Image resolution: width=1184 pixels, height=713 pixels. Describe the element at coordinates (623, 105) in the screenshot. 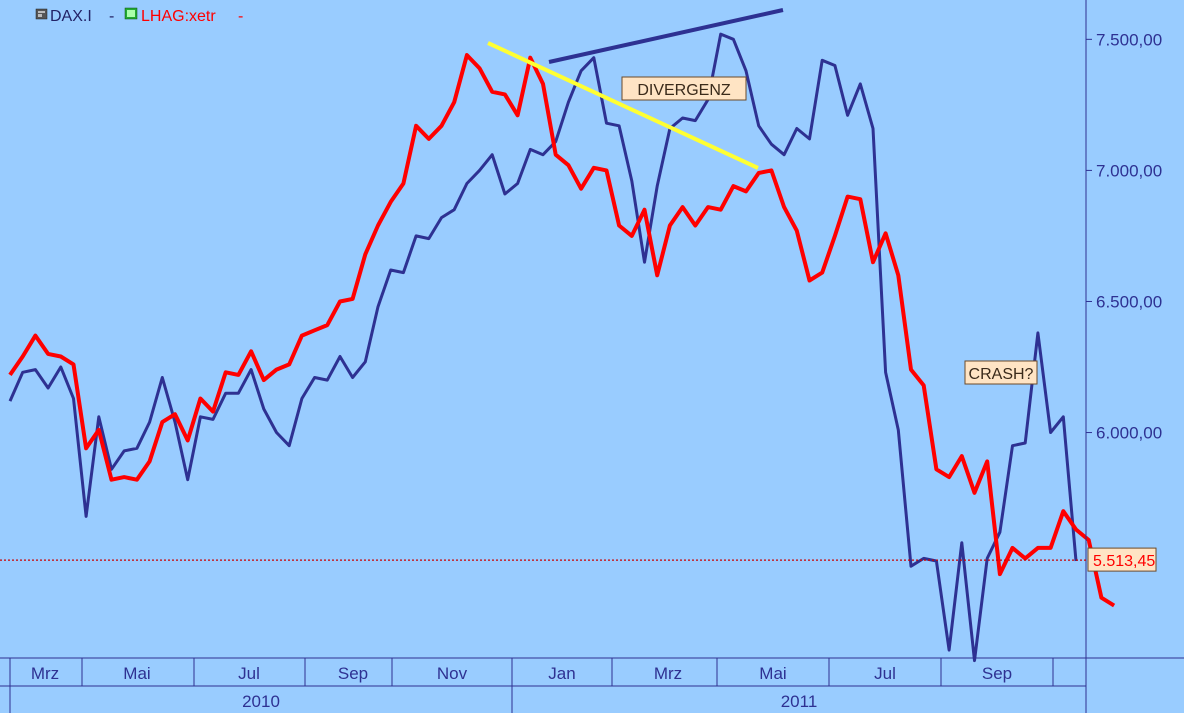

I see `divergence-trendline` at that location.